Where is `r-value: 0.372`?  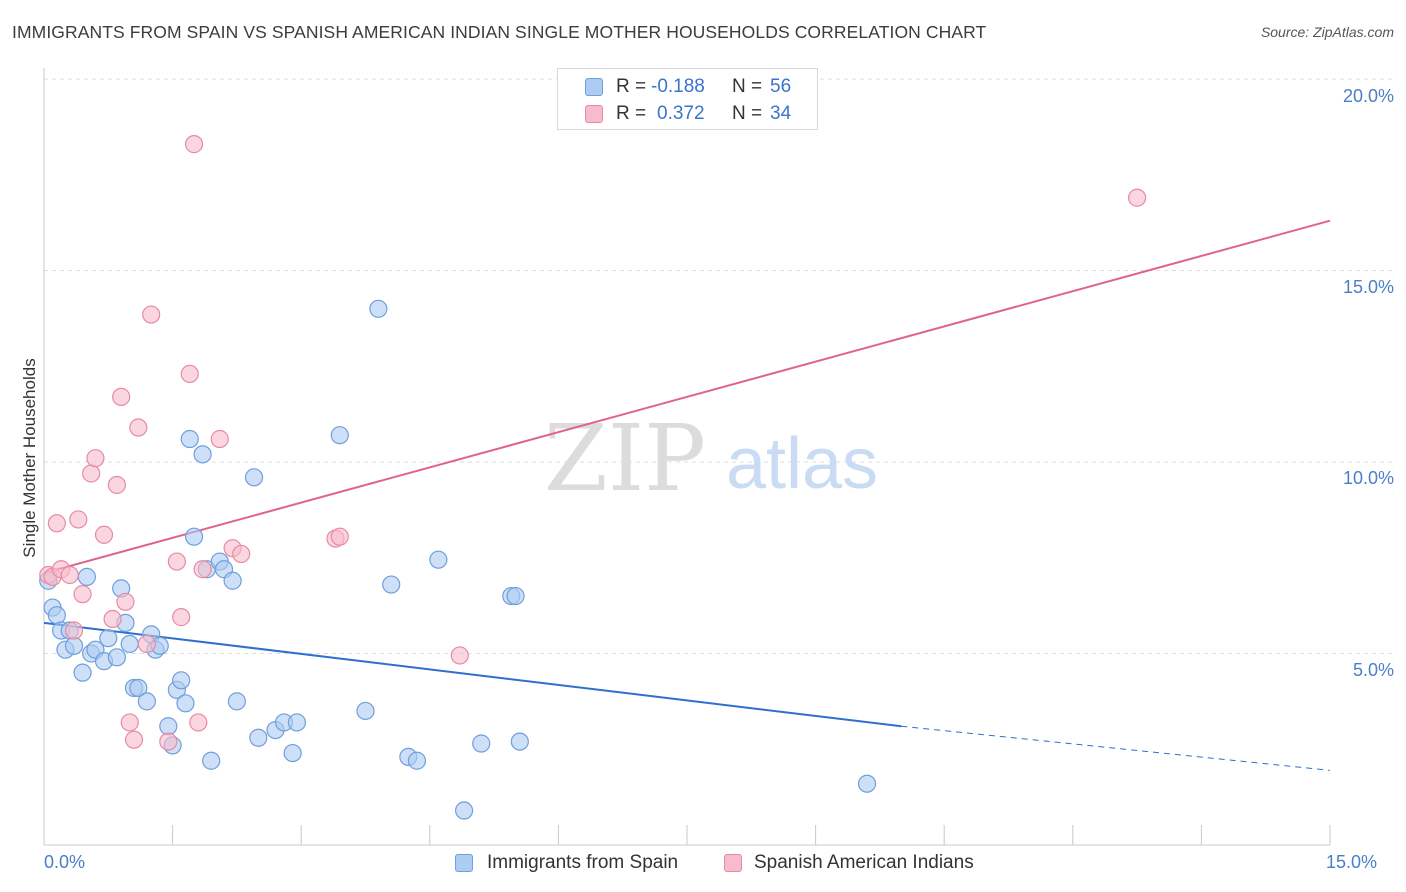
r-value: 0.372 is located at coordinates (681, 113).